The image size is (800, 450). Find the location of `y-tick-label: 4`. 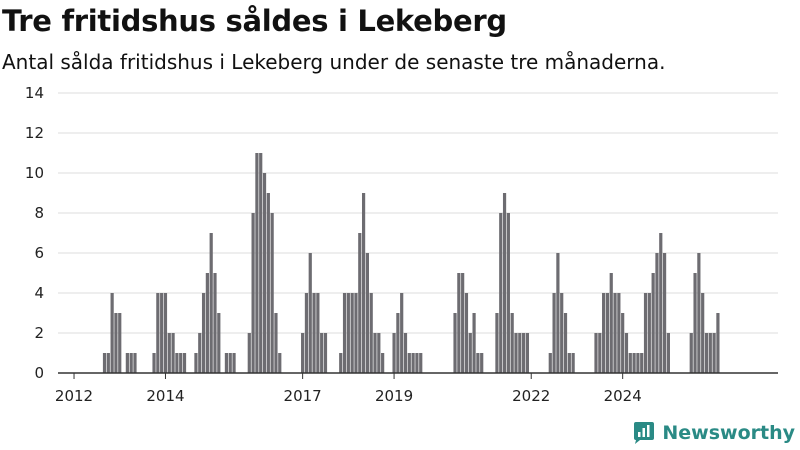

y-tick-label: 4 is located at coordinates (39, 293).